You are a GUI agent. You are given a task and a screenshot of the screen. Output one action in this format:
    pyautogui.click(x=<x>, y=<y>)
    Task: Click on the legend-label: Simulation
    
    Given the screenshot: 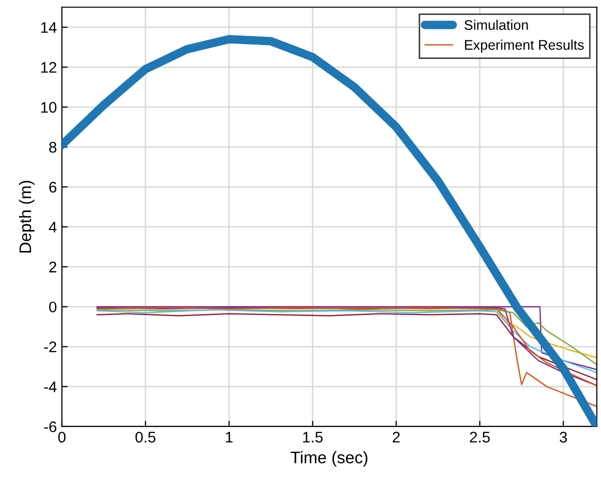 What is the action you would take?
    pyautogui.click(x=496, y=25)
    